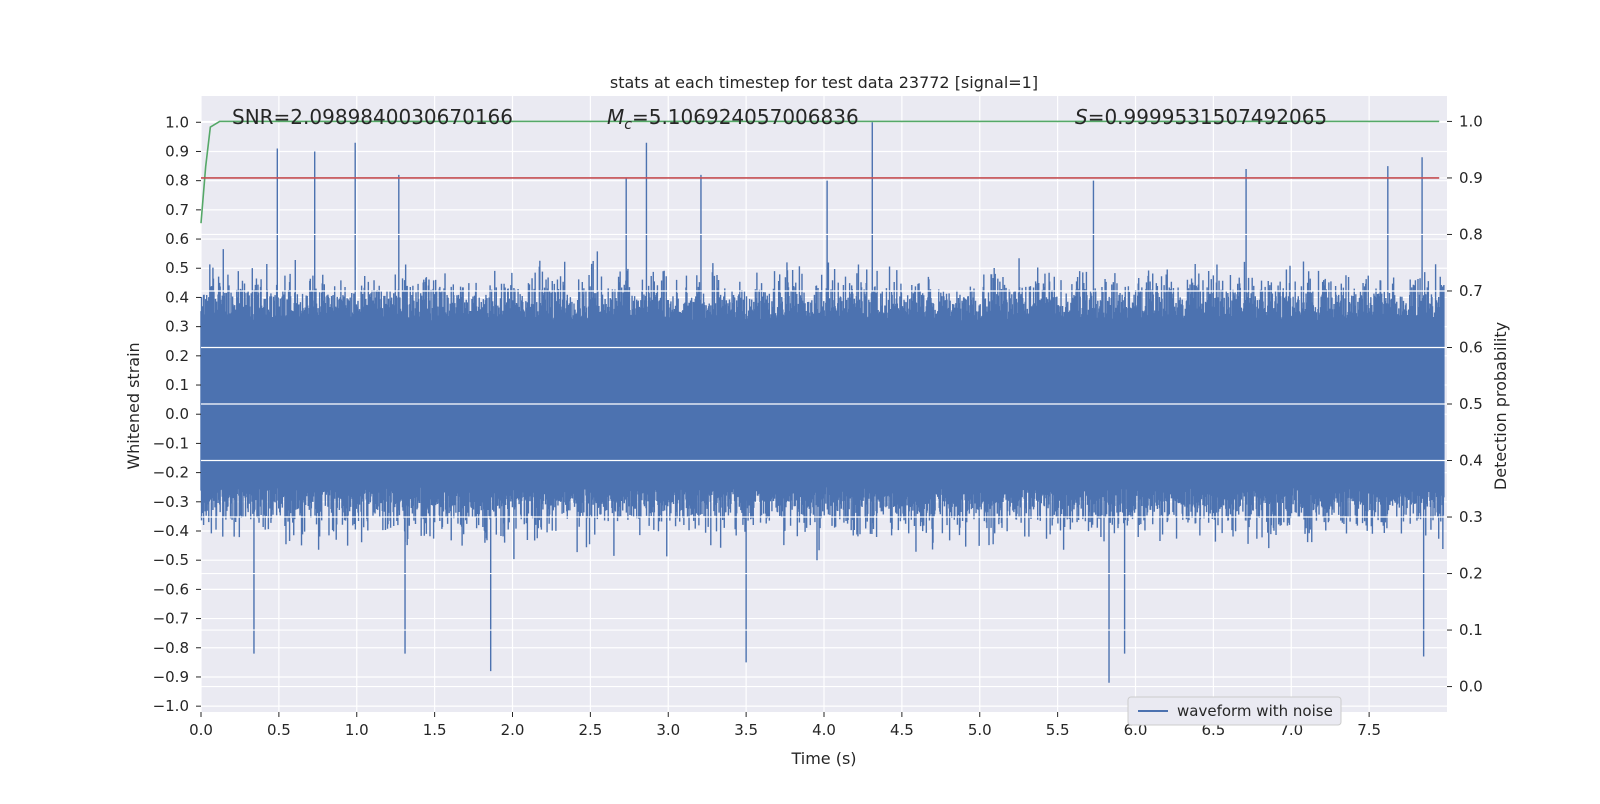 The width and height of the screenshot is (1600, 804). What do you see at coordinates (628, 125) in the screenshot?
I see `chirp-mass-subscript: c` at bounding box center [628, 125].